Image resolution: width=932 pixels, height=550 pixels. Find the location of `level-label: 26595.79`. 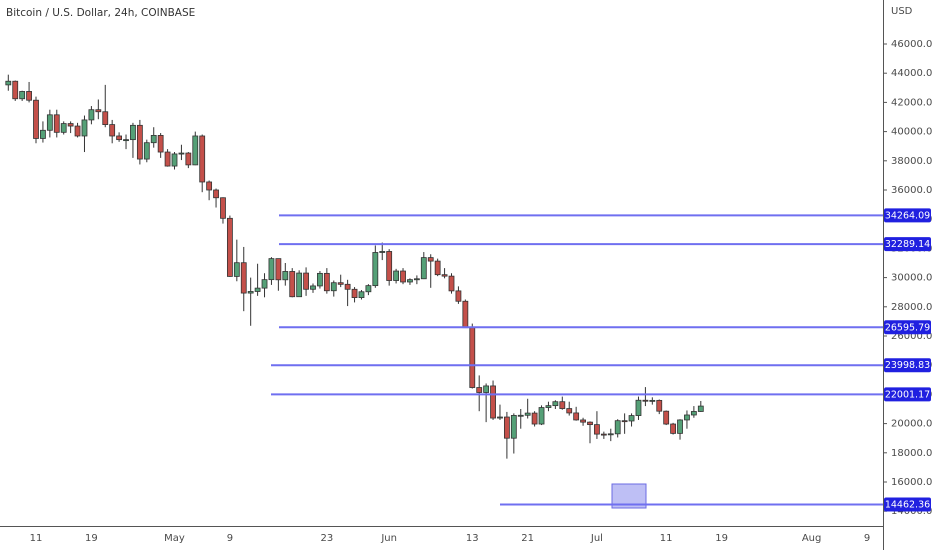

level-label: 26595.79 is located at coordinates (907, 327).